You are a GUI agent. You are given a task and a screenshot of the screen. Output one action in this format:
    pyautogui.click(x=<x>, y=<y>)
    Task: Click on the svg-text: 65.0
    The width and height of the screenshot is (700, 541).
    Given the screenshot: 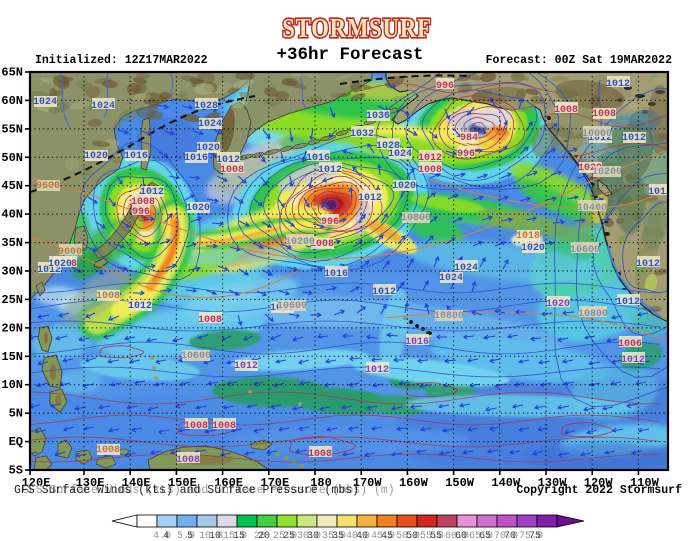 What is the action you would take?
    pyautogui.click(x=481, y=536)
    